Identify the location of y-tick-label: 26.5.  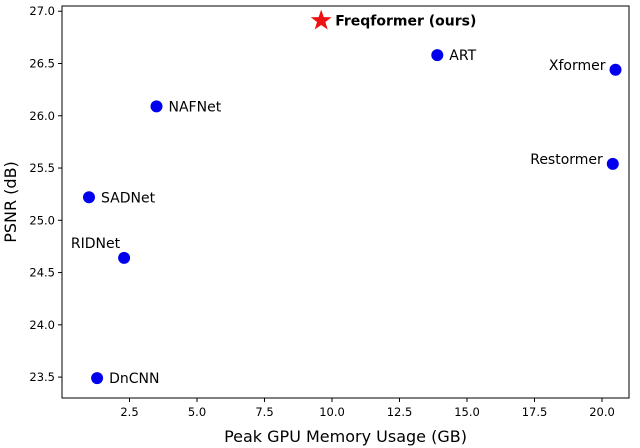
(42, 63).